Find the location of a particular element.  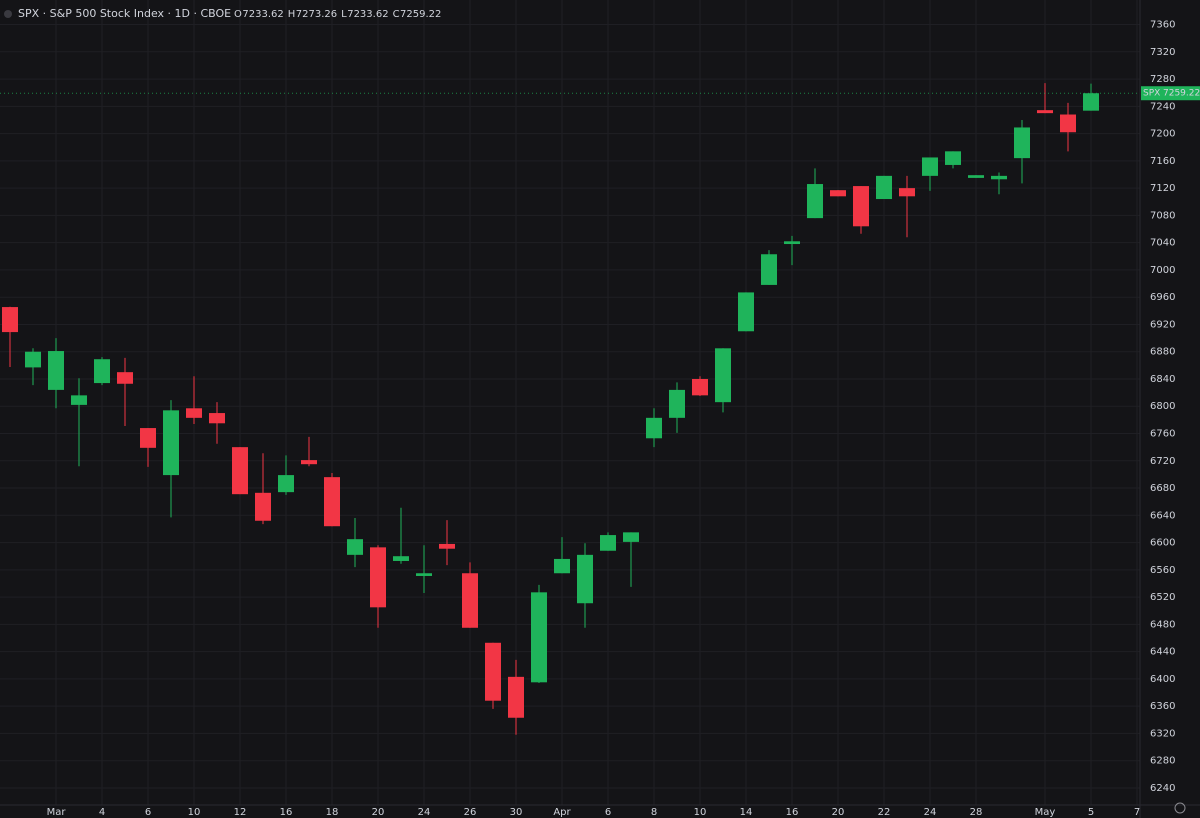

x-tick-label: Mar is located at coordinates (57, 812).